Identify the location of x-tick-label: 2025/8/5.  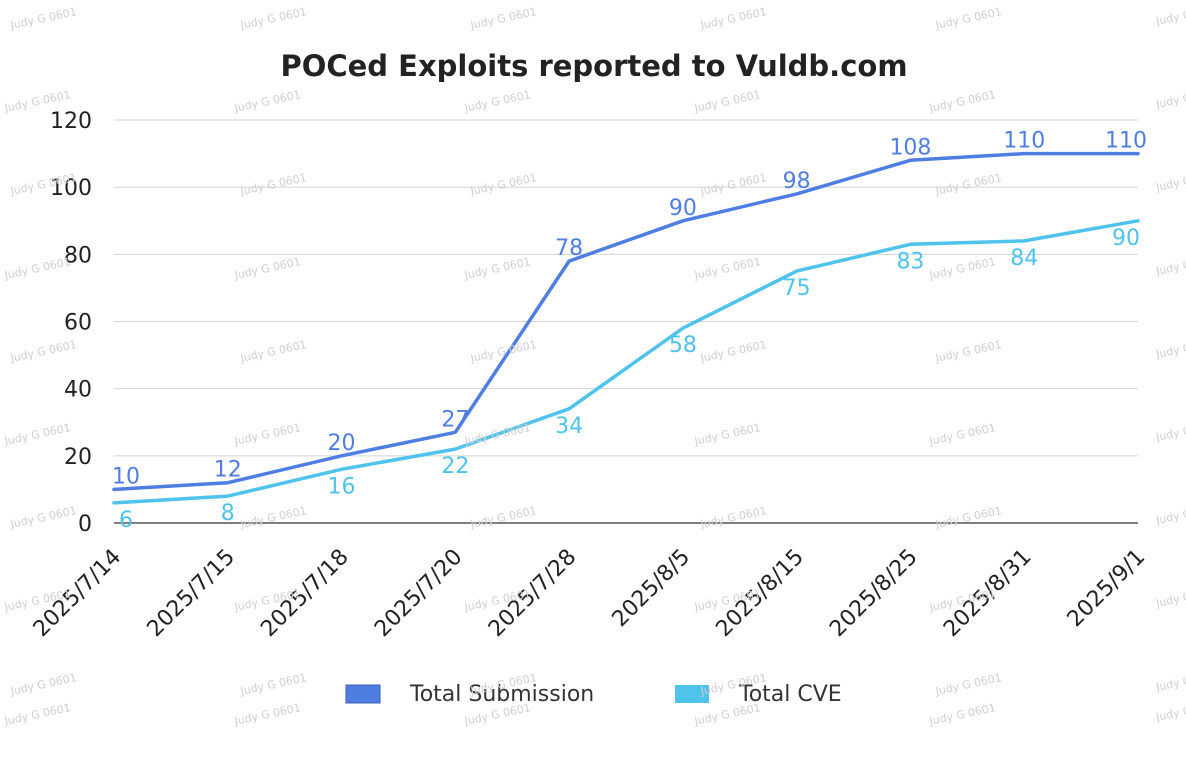
(652, 589).